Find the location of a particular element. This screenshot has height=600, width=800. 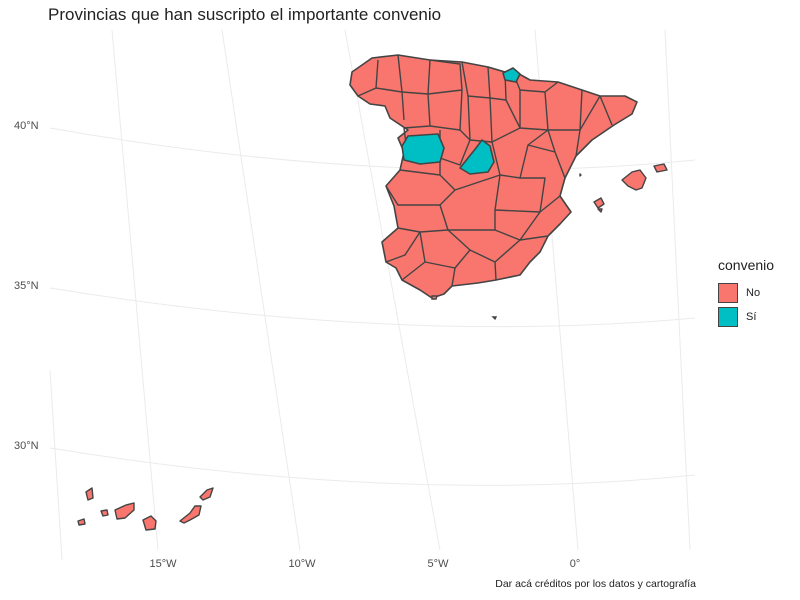

el-hierro is located at coordinates (81, 522).